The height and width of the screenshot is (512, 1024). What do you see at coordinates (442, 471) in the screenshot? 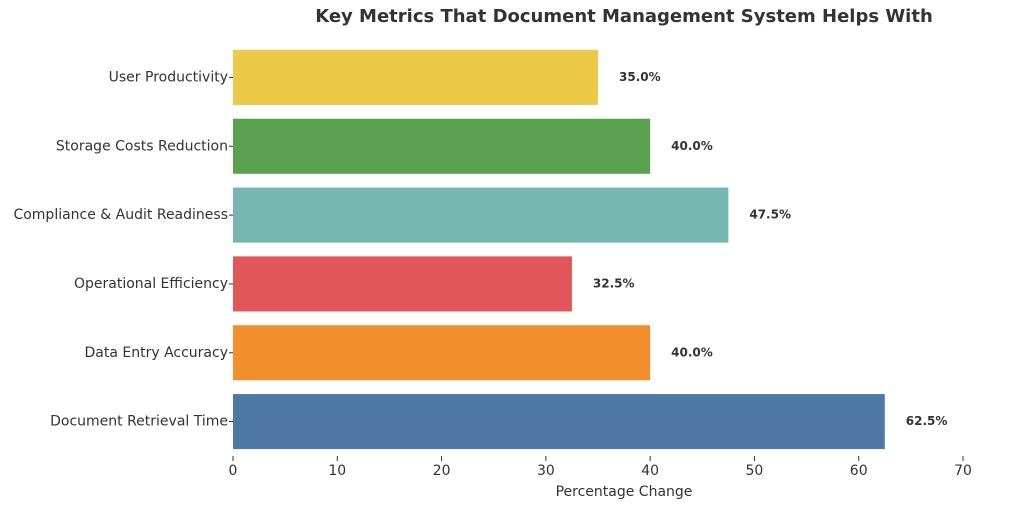
I see `x-tick-label: 20` at bounding box center [442, 471].